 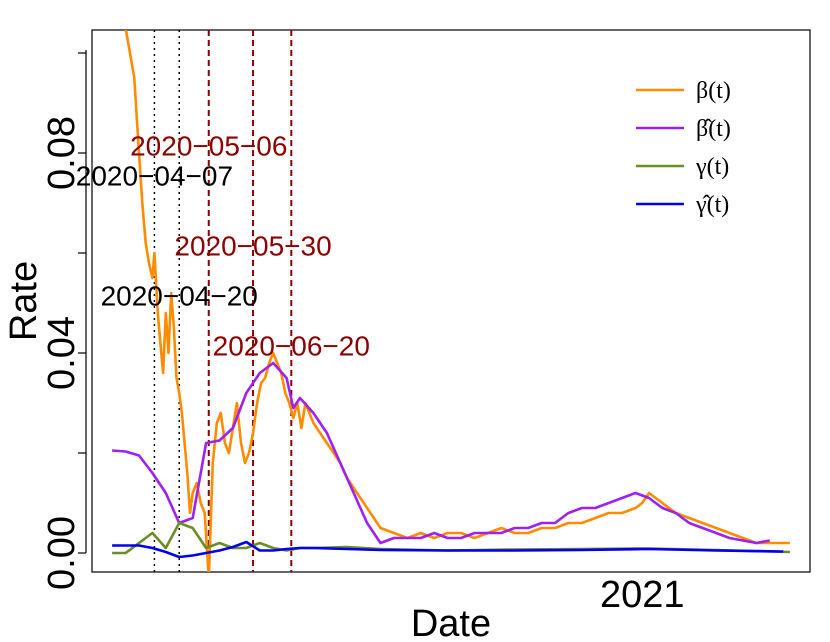 What do you see at coordinates (154, 176) in the screenshot?
I see `event-label: 2020−04−07` at bounding box center [154, 176].